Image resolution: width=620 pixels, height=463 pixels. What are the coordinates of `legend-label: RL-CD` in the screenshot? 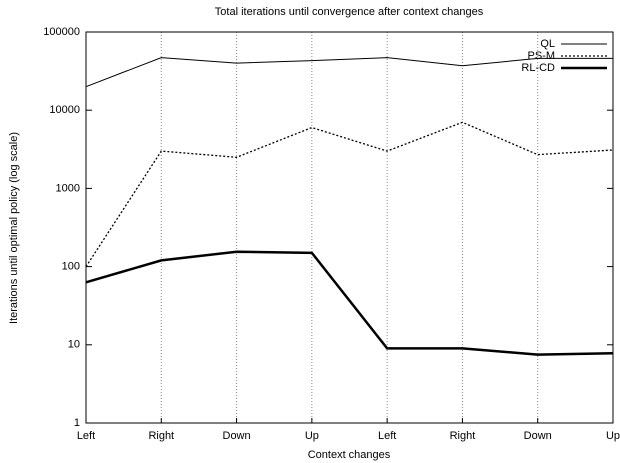 It's located at (538, 68).